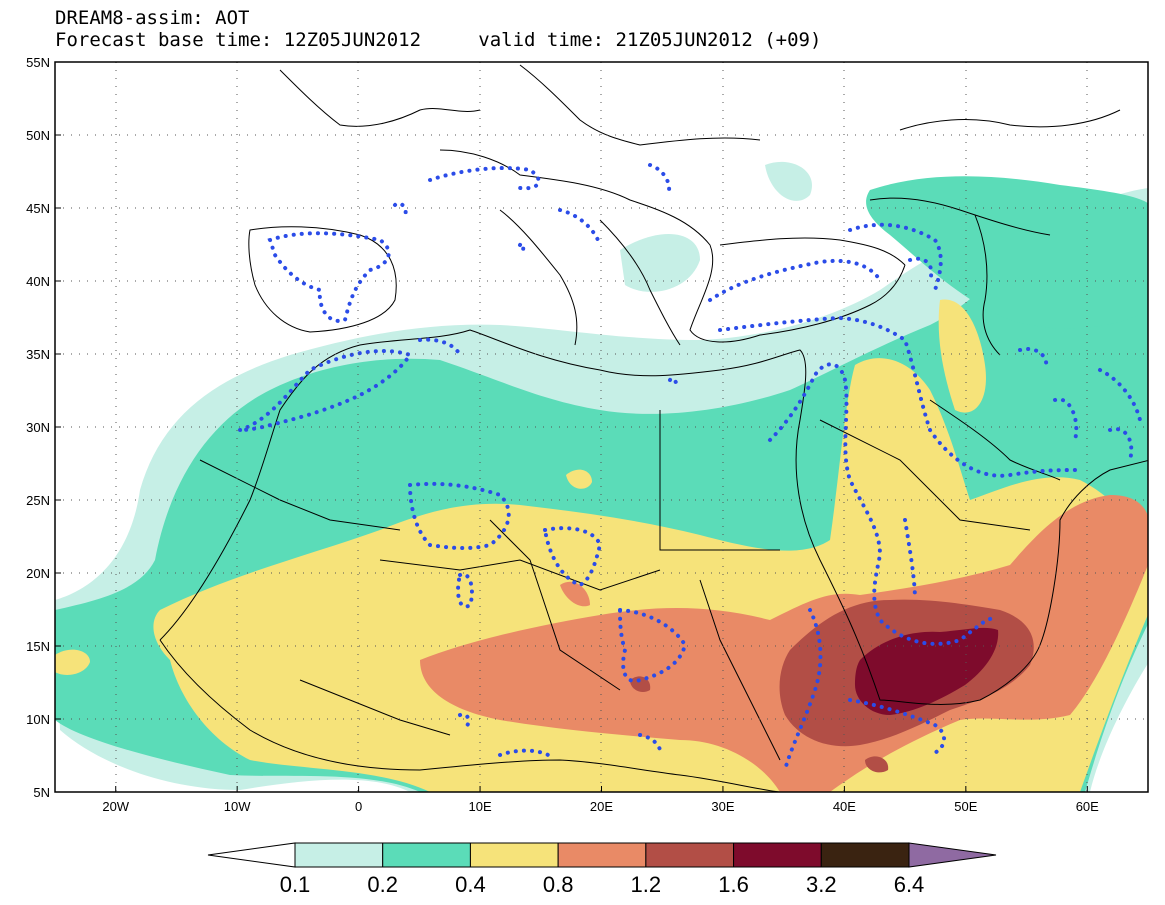 This screenshot has width=1165, height=905. I want to click on lat-tick-label: 25N, so click(38, 500).